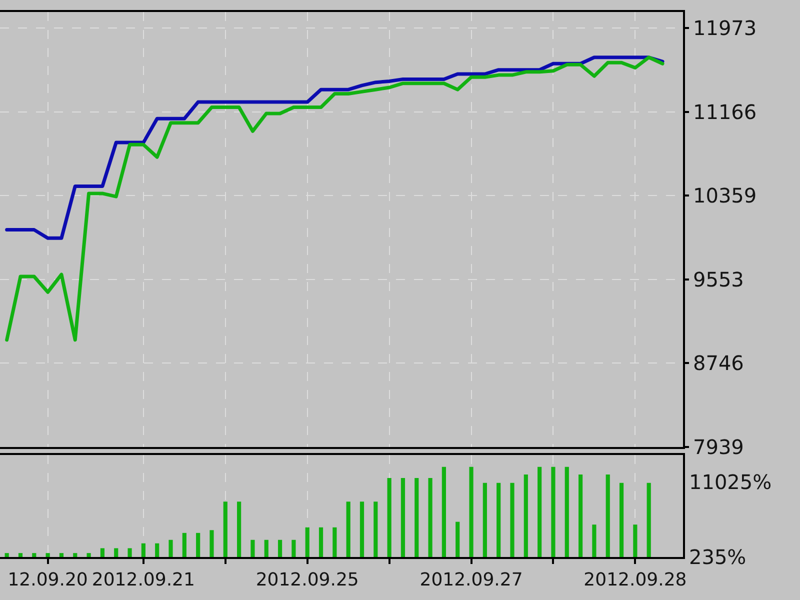 This screenshot has width=800, height=600. What do you see at coordinates (730, 482) in the screenshot?
I see `y-tick-label: 11025%` at bounding box center [730, 482].